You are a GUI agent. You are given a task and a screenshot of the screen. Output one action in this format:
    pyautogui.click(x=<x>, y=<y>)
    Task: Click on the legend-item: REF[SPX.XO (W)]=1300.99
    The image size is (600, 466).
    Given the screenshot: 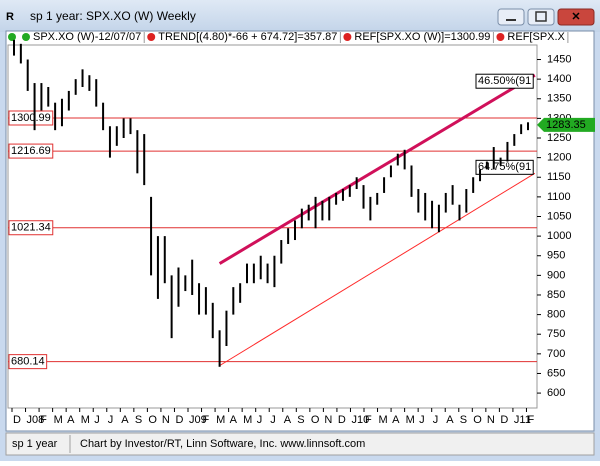 What is the action you would take?
    pyautogui.click(x=422, y=37)
    